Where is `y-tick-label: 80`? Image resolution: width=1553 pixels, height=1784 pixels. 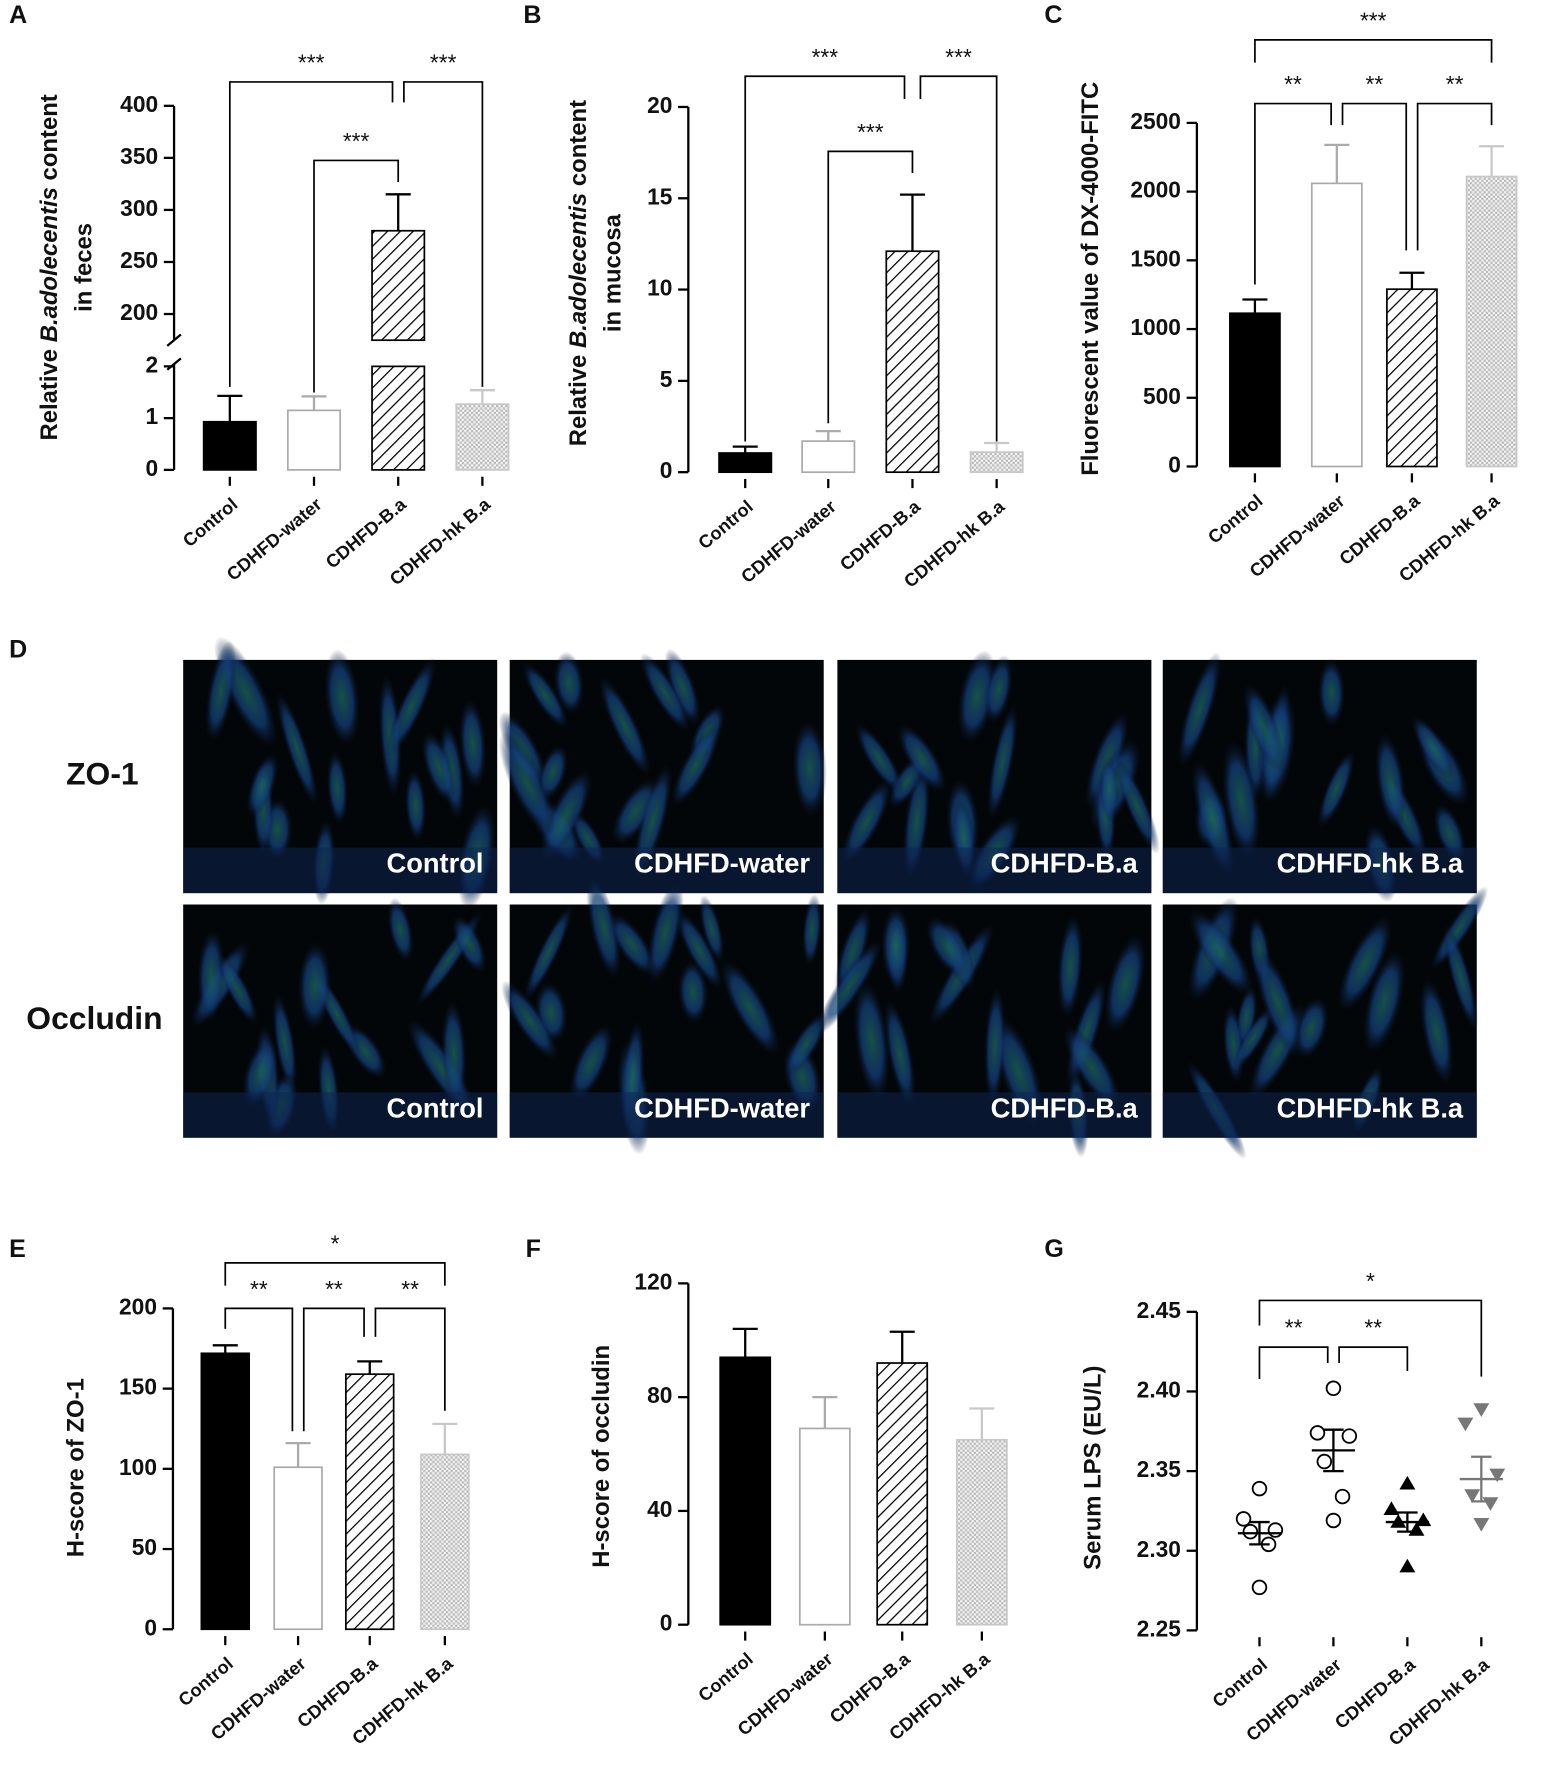 y-tick-label: 80 is located at coordinates (659, 1395).